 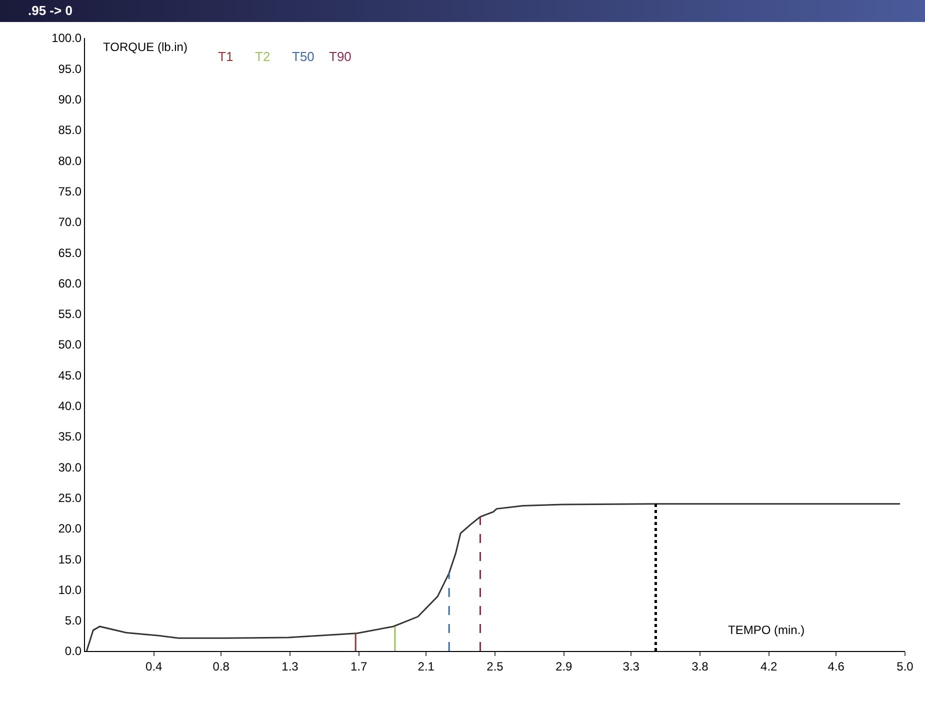 I want to click on text: T1, so click(x=226, y=56).